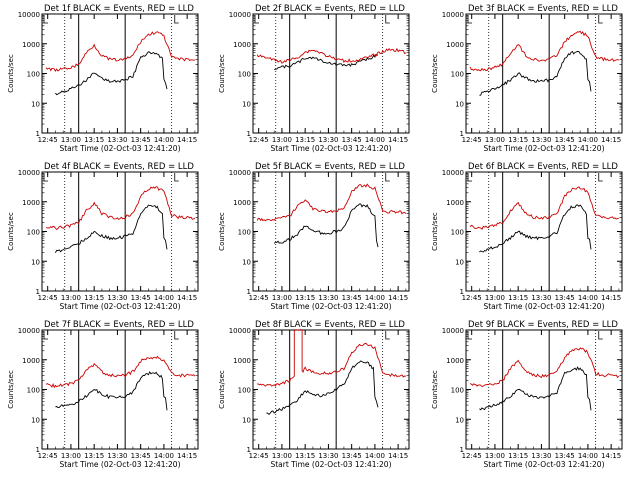  What do you see at coordinates (330, 9) in the screenshot?
I see `panel-title: Det 2f BLACK = Events, RED = LLD` at bounding box center [330, 9].